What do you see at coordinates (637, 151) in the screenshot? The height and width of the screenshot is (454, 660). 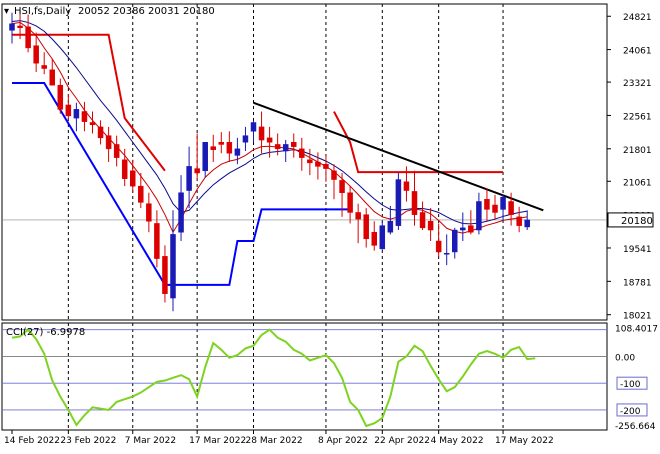 I see `price-tick-label: 21801` at bounding box center [637, 151].